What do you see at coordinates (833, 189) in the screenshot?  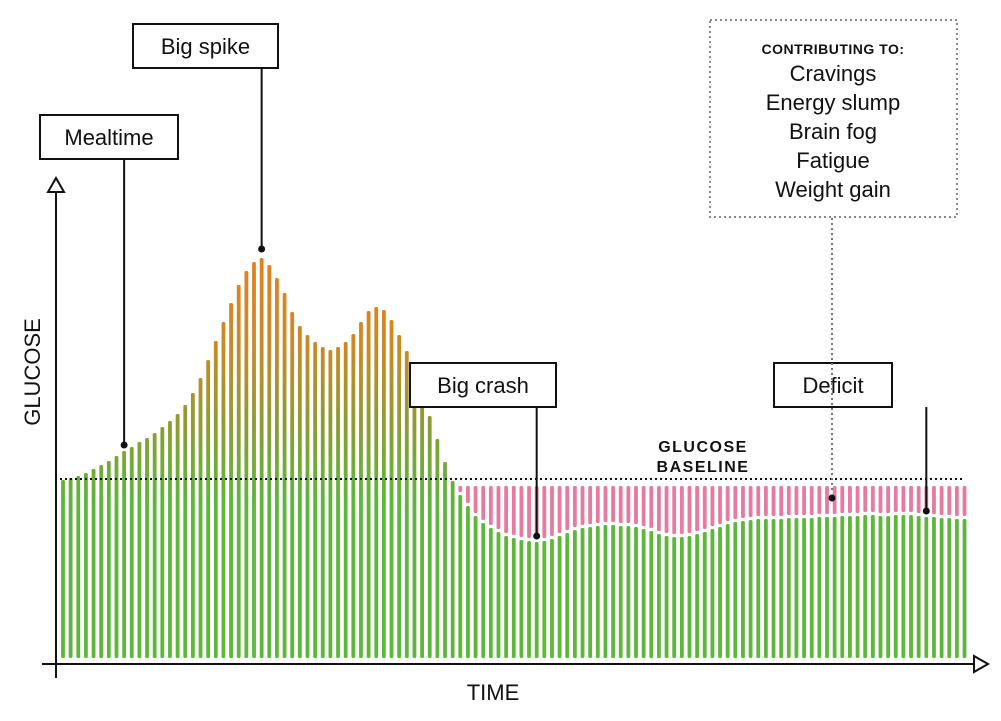 I see `contributing-item: Weight gain` at bounding box center [833, 189].